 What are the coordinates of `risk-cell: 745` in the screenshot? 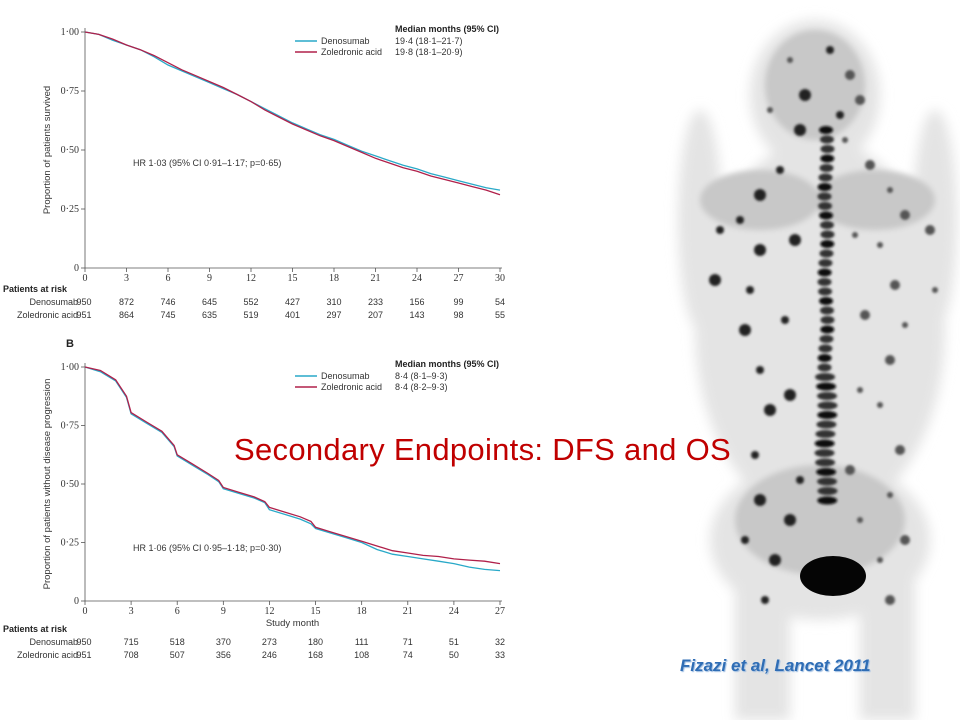 It's located at (167, 315).